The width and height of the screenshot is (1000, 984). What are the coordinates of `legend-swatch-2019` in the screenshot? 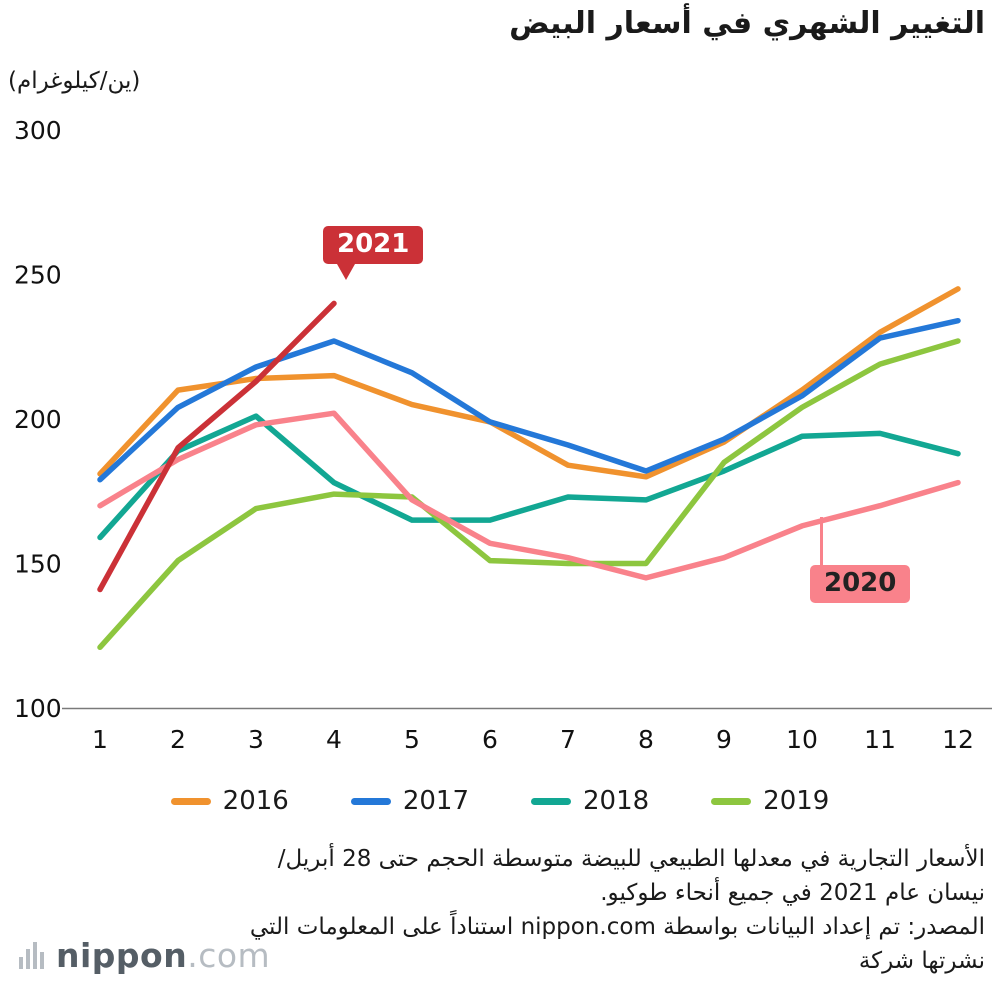 It's located at (731, 801).